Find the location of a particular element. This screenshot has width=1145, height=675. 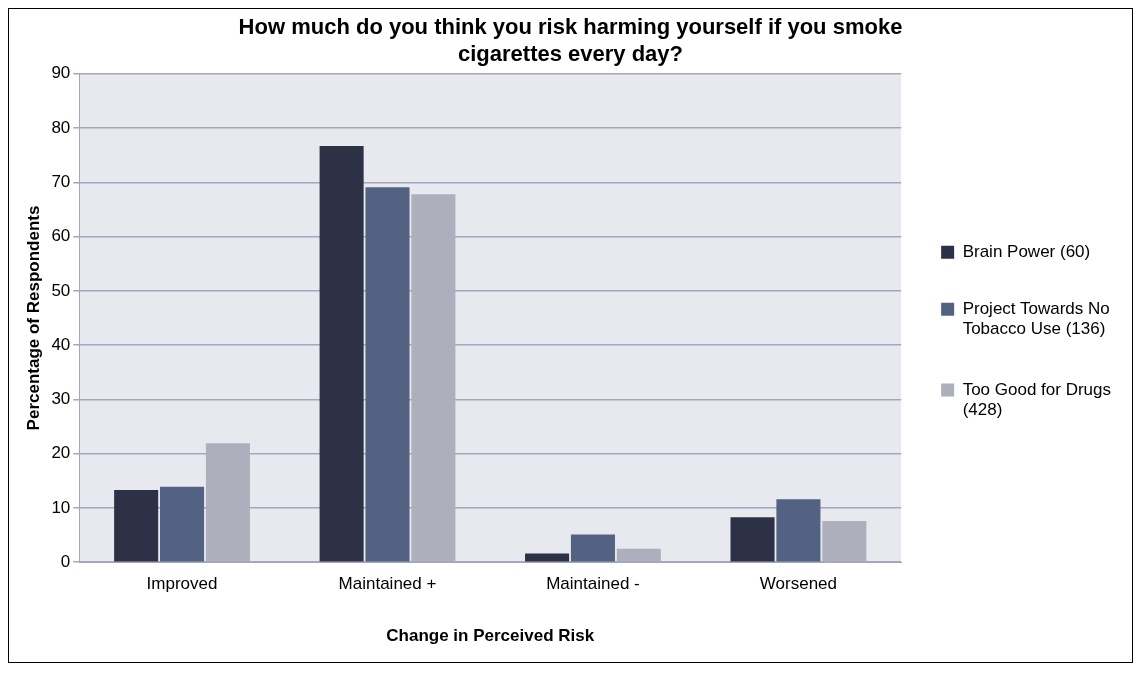

y-tick-label: 60 is located at coordinates (61, 236).